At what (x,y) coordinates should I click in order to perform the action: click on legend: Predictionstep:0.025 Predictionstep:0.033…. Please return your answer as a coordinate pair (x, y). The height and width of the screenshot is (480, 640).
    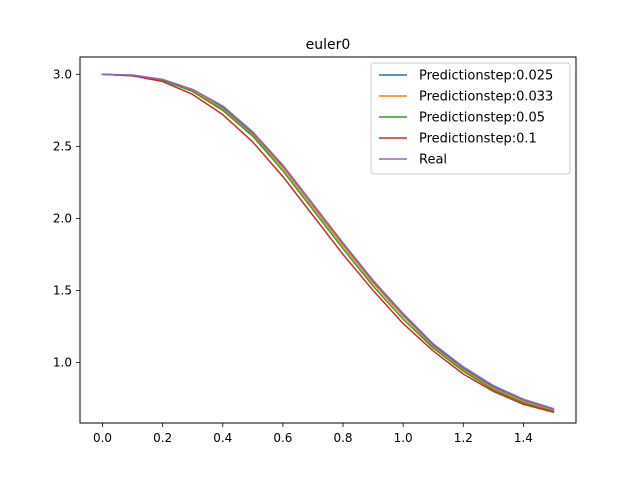
    Looking at the image, I should click on (470, 118).